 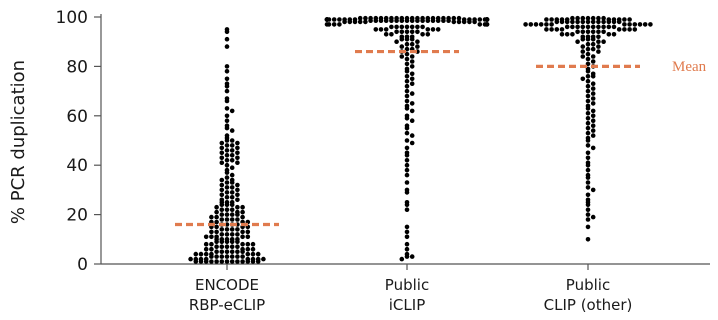 What do you see at coordinates (227, 285) in the screenshot?
I see `category-label: ENCODE` at bounding box center [227, 285].